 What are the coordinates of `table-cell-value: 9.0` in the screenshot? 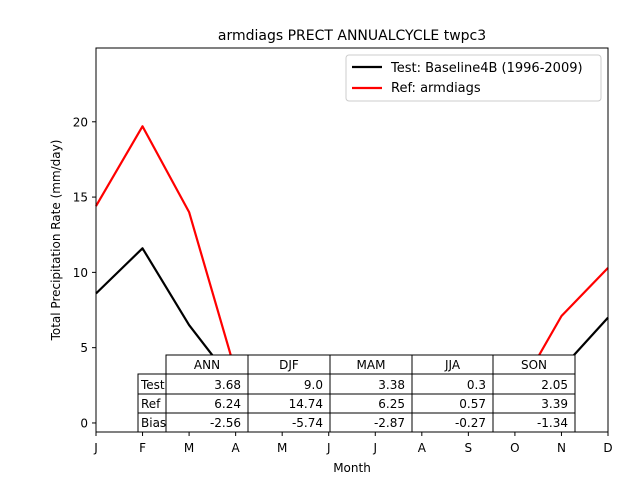 It's located at (313, 385).